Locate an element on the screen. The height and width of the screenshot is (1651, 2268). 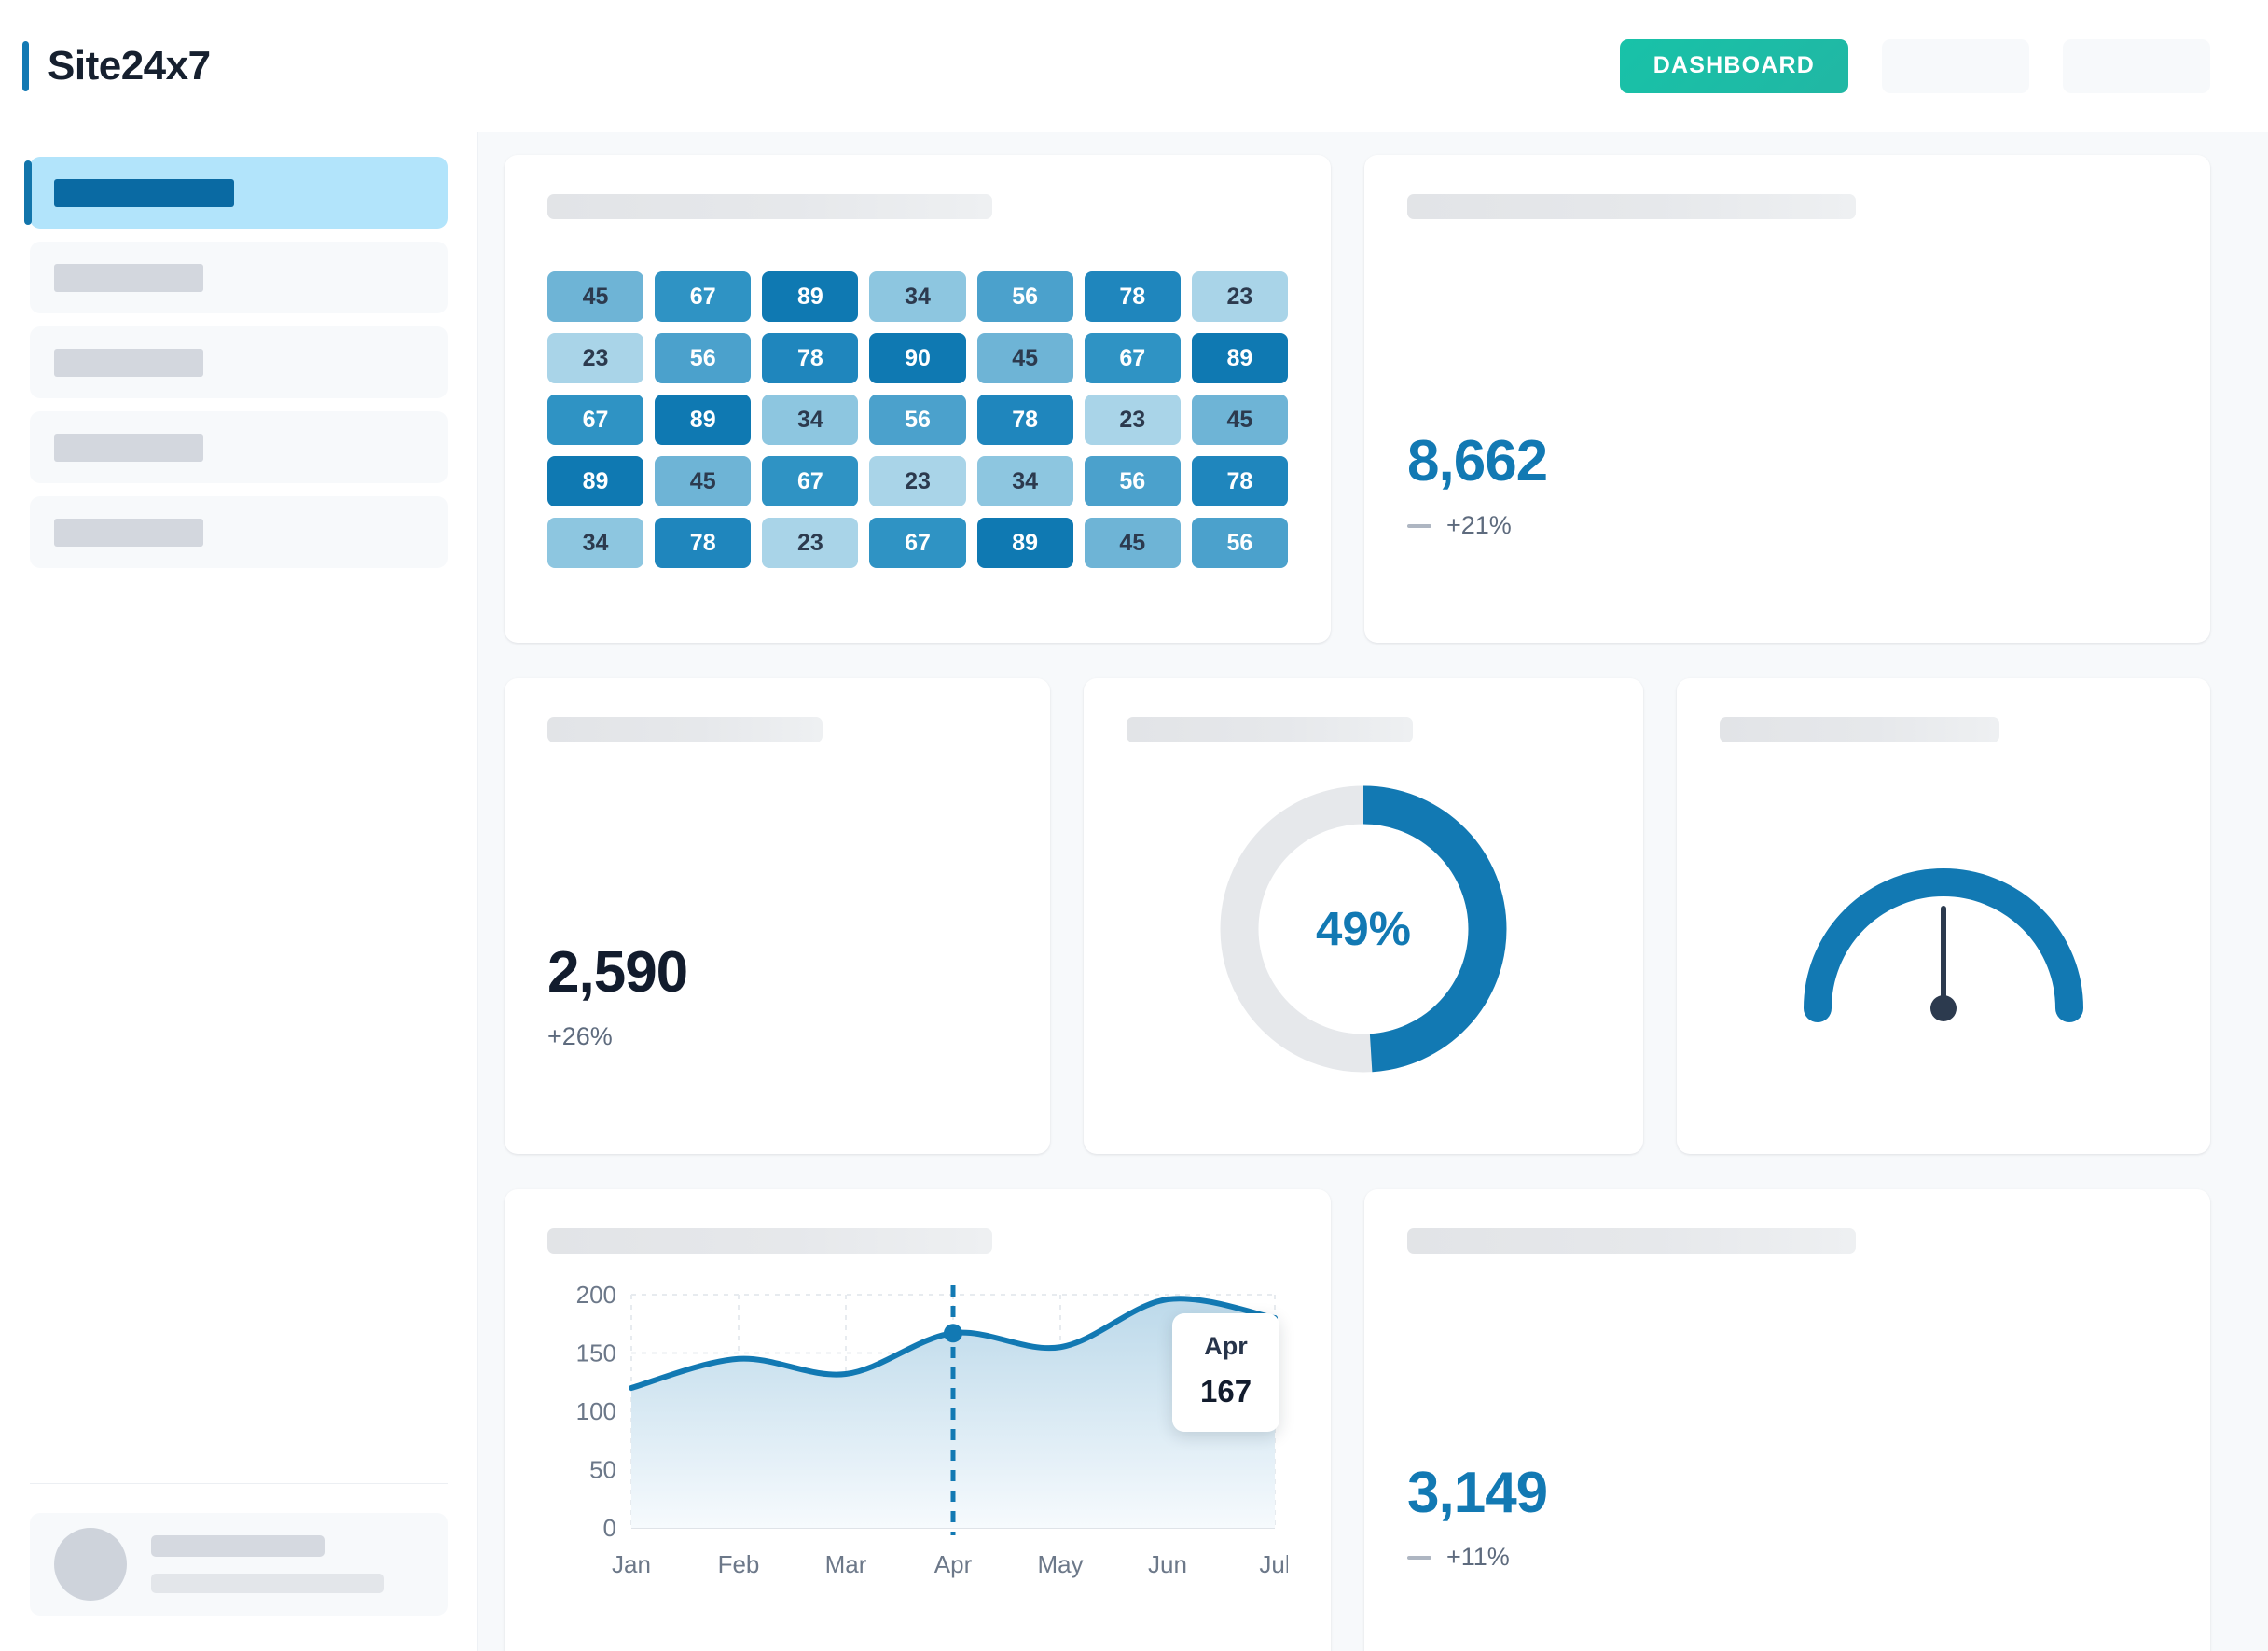
stat-value: 3,149 is located at coordinates (1477, 1493).